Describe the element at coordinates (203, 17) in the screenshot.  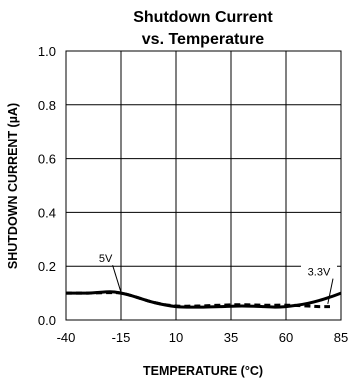
I see `chart-title: Shutdown Current` at that location.